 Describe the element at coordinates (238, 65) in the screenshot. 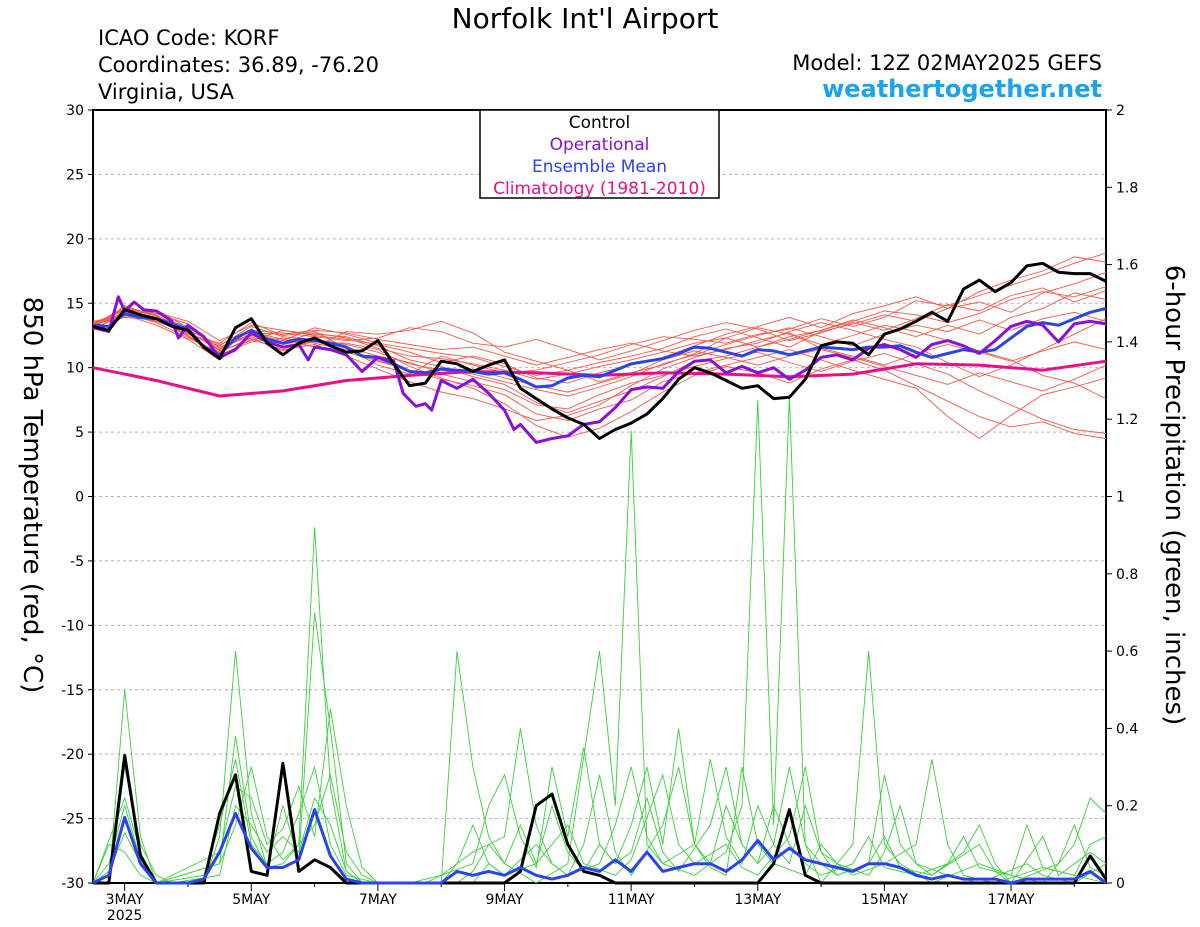

I see `coordinates: Coordinates: 36.89, -76.20` at that location.